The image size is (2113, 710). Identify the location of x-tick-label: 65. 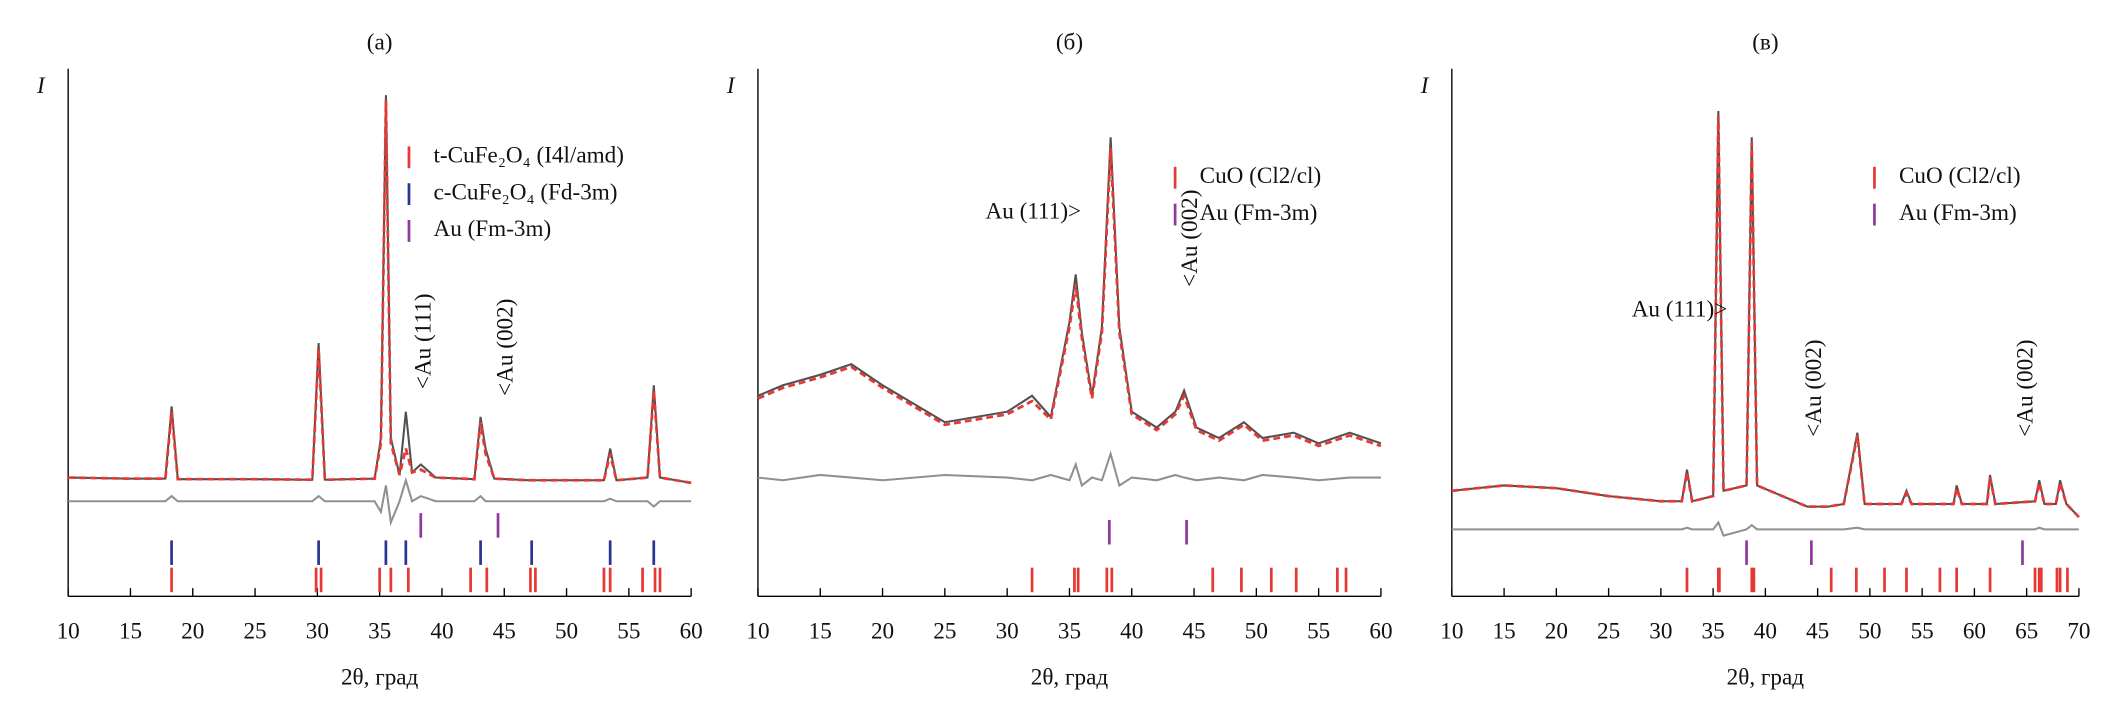
(2026, 631).